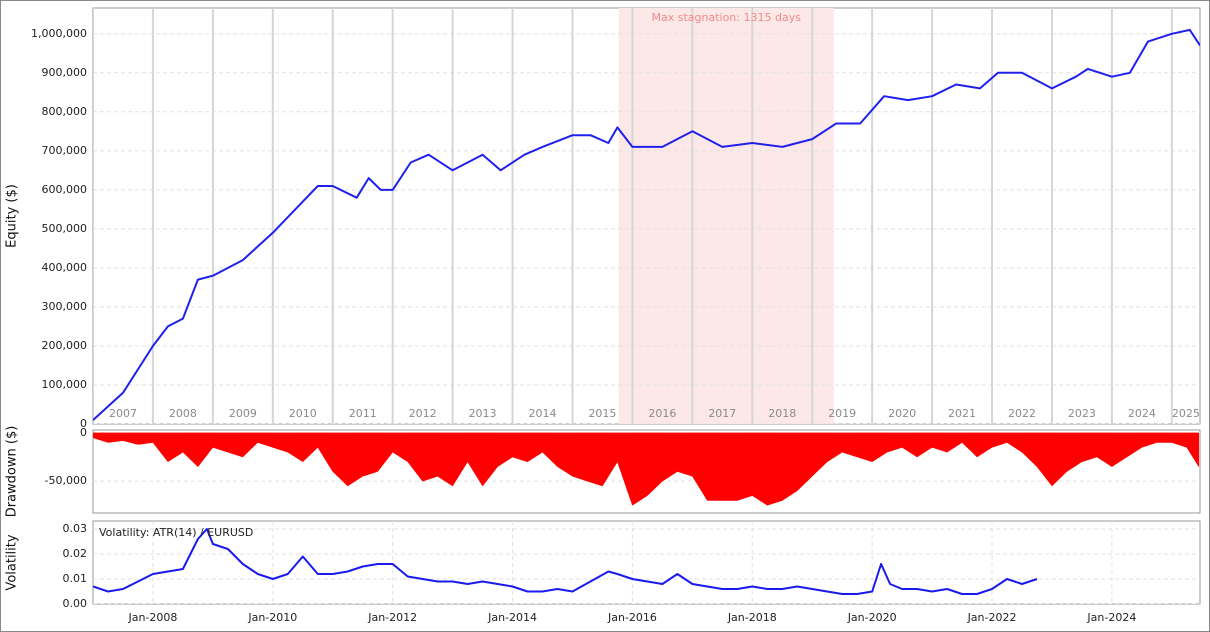 The width and height of the screenshot is (1210, 632). I want to click on y-axis-label: Equity ($), so click(12, 216).